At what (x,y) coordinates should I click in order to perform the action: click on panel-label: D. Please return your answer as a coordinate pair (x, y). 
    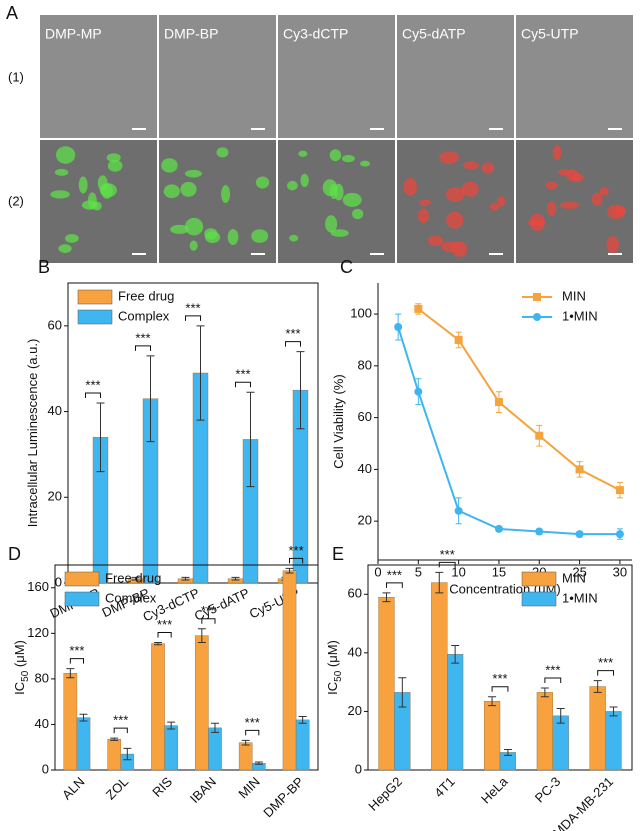
    Looking at the image, I should click on (14, 554).